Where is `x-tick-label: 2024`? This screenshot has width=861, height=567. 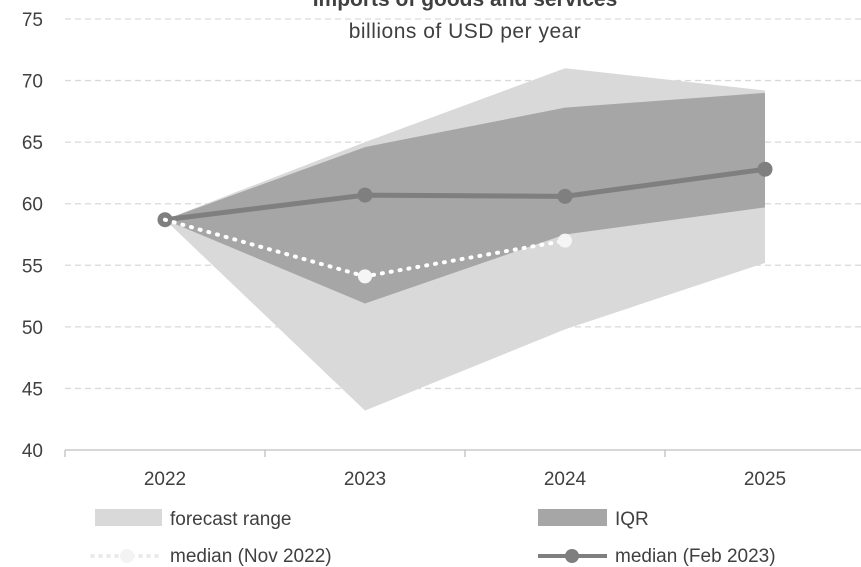
x-tick-label: 2024 is located at coordinates (565, 479).